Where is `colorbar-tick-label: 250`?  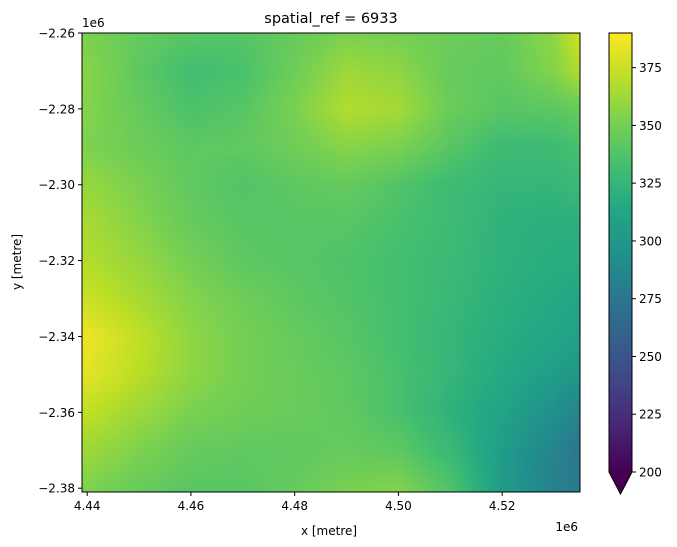
colorbar-tick-label: 250 is located at coordinates (650, 357).